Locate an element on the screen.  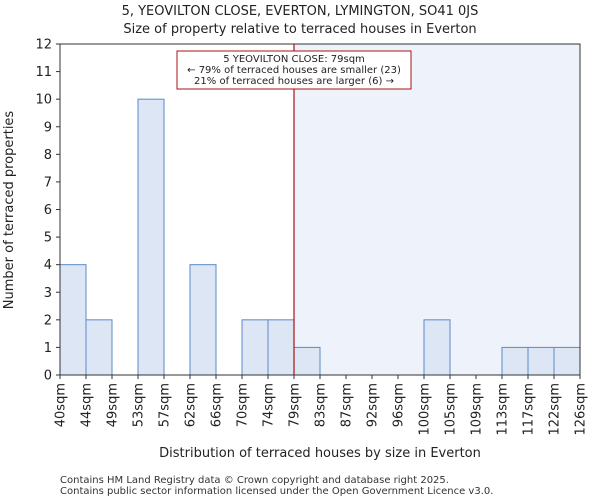
x-tick-label-113sqm: 113sqm is located at coordinates (503, 409).